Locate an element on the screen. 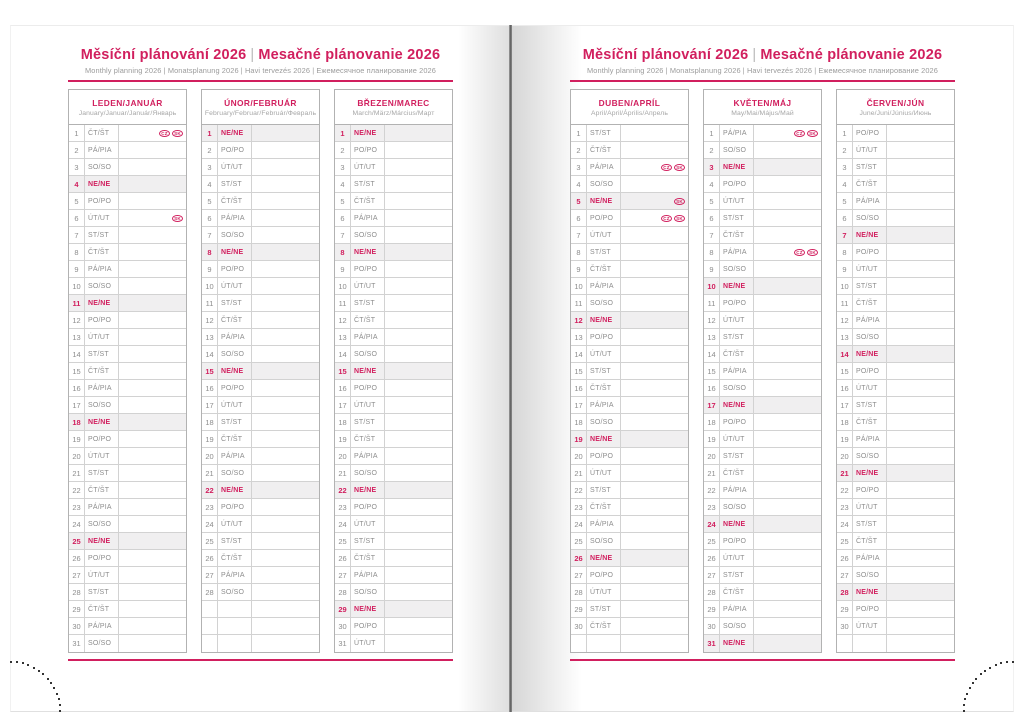 The width and height of the screenshot is (1024, 723). holiday-badge-sk: SK is located at coordinates (679, 201).